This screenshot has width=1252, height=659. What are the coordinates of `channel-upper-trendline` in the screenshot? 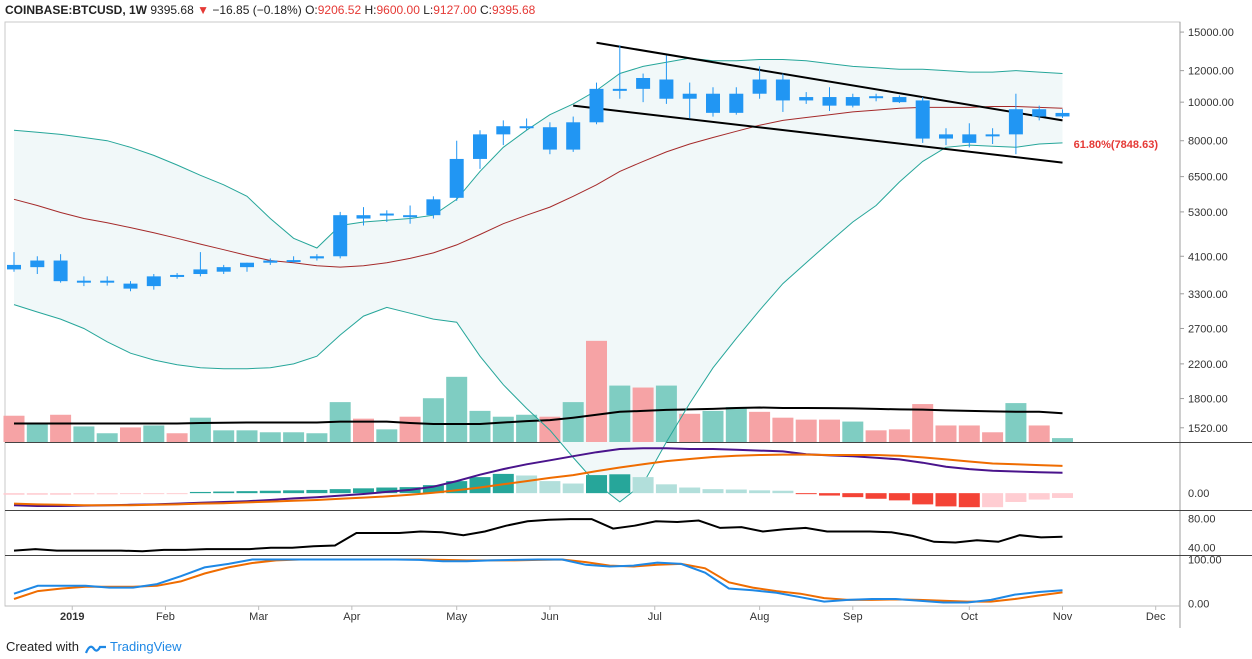 It's located at (829, 81).